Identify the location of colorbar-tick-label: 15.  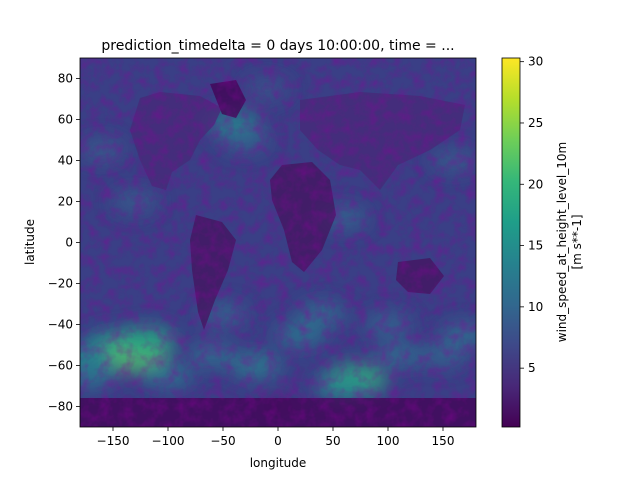
(535, 246).